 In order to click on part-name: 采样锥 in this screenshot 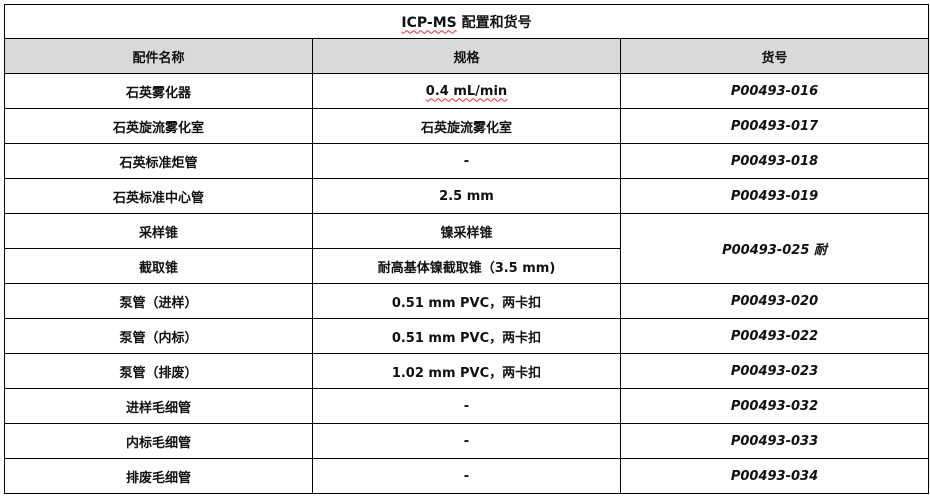, I will do `click(158, 231)`.